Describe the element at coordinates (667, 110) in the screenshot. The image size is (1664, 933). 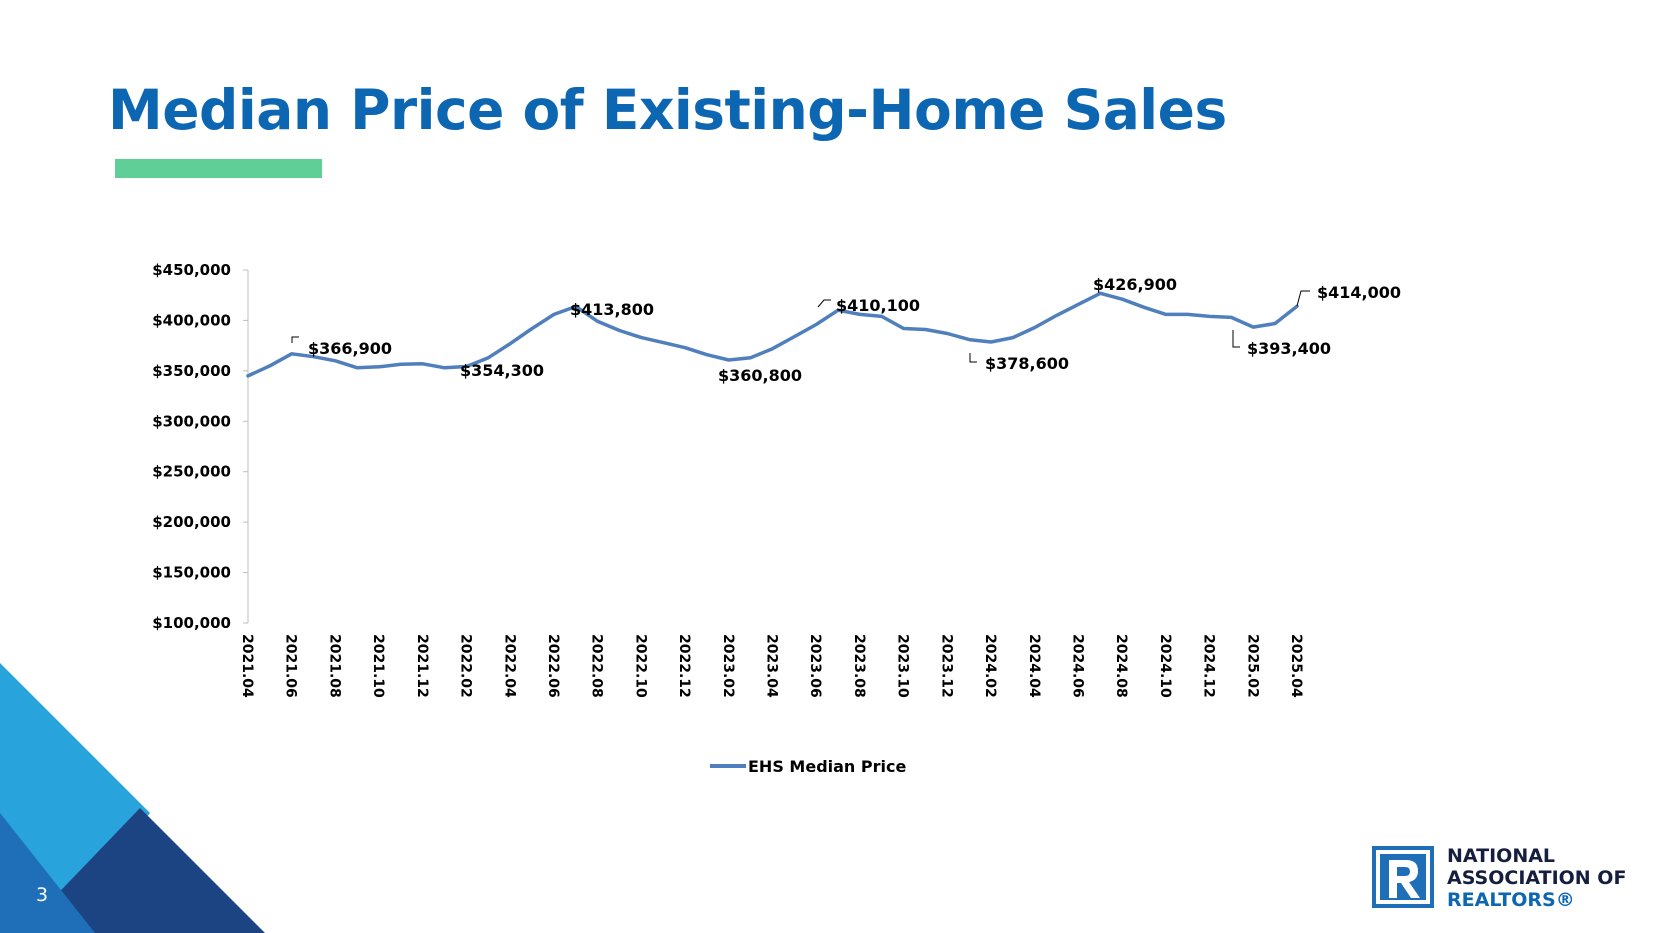
I see `slide-title: Median Price of Existing-Home Sales` at that location.